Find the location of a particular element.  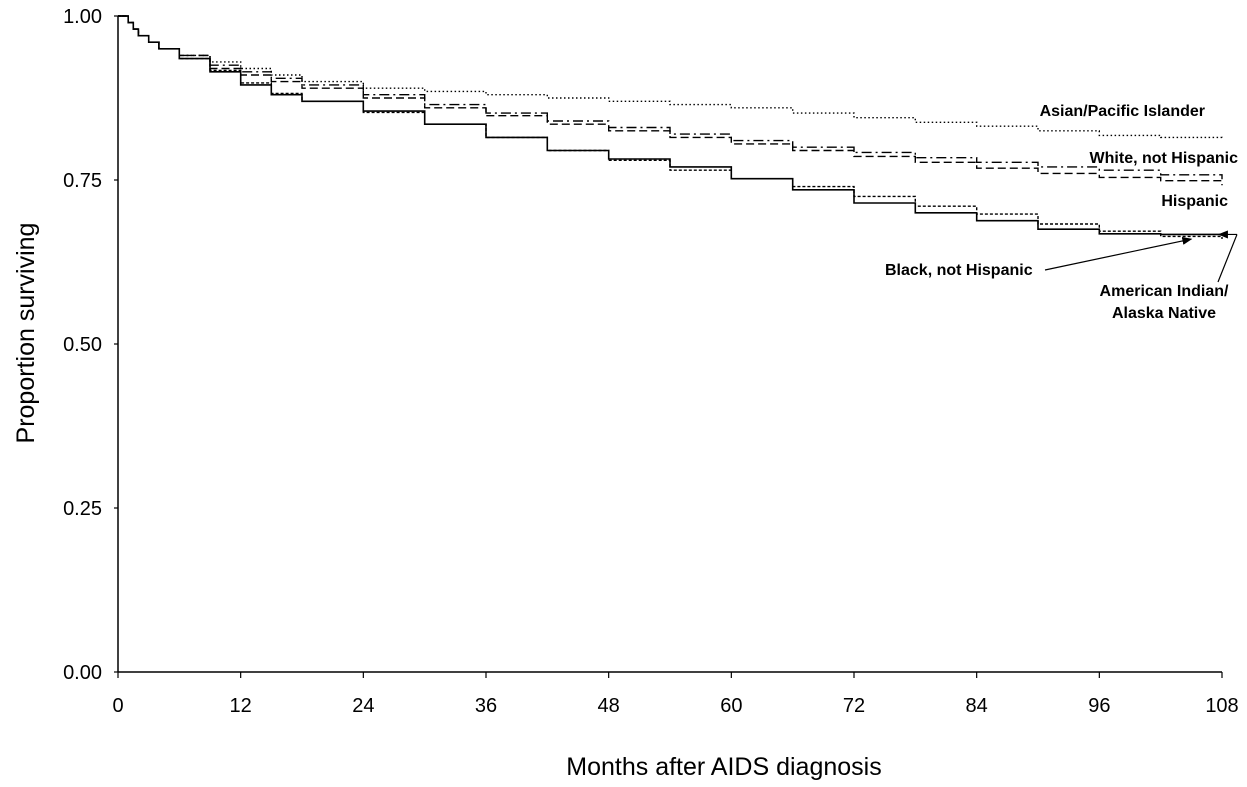

label-american-indian-line2: Alaska Native is located at coordinates (1164, 313).